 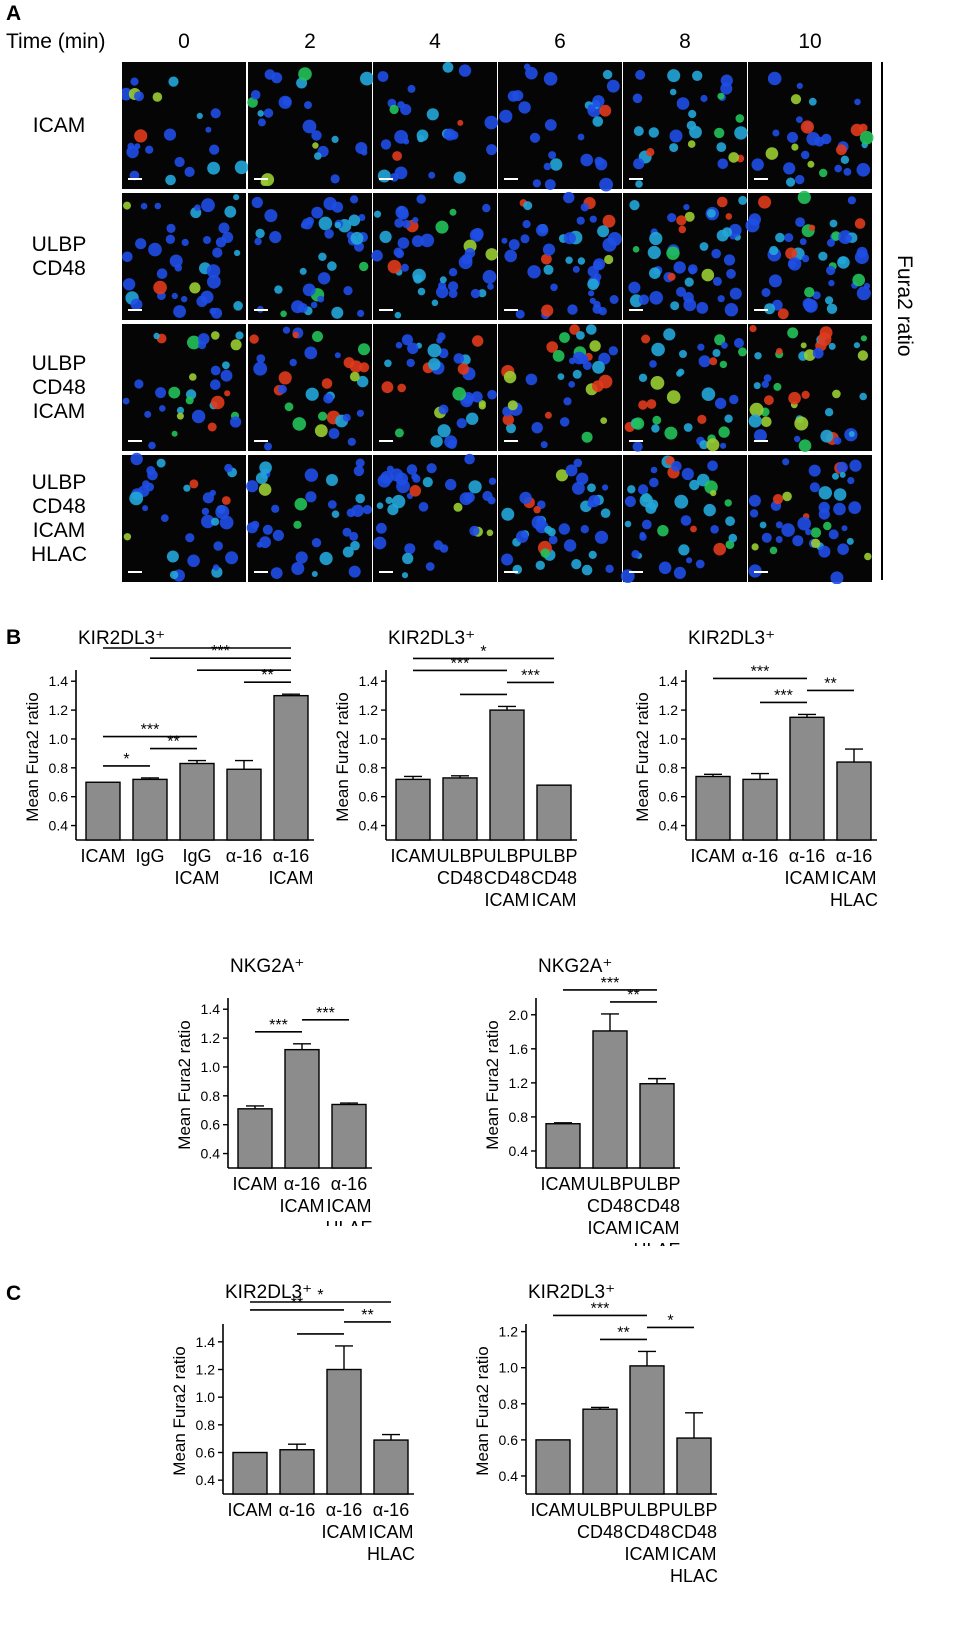 I want to click on condition-row-label: ULBP CD48, so click(x=59, y=256).